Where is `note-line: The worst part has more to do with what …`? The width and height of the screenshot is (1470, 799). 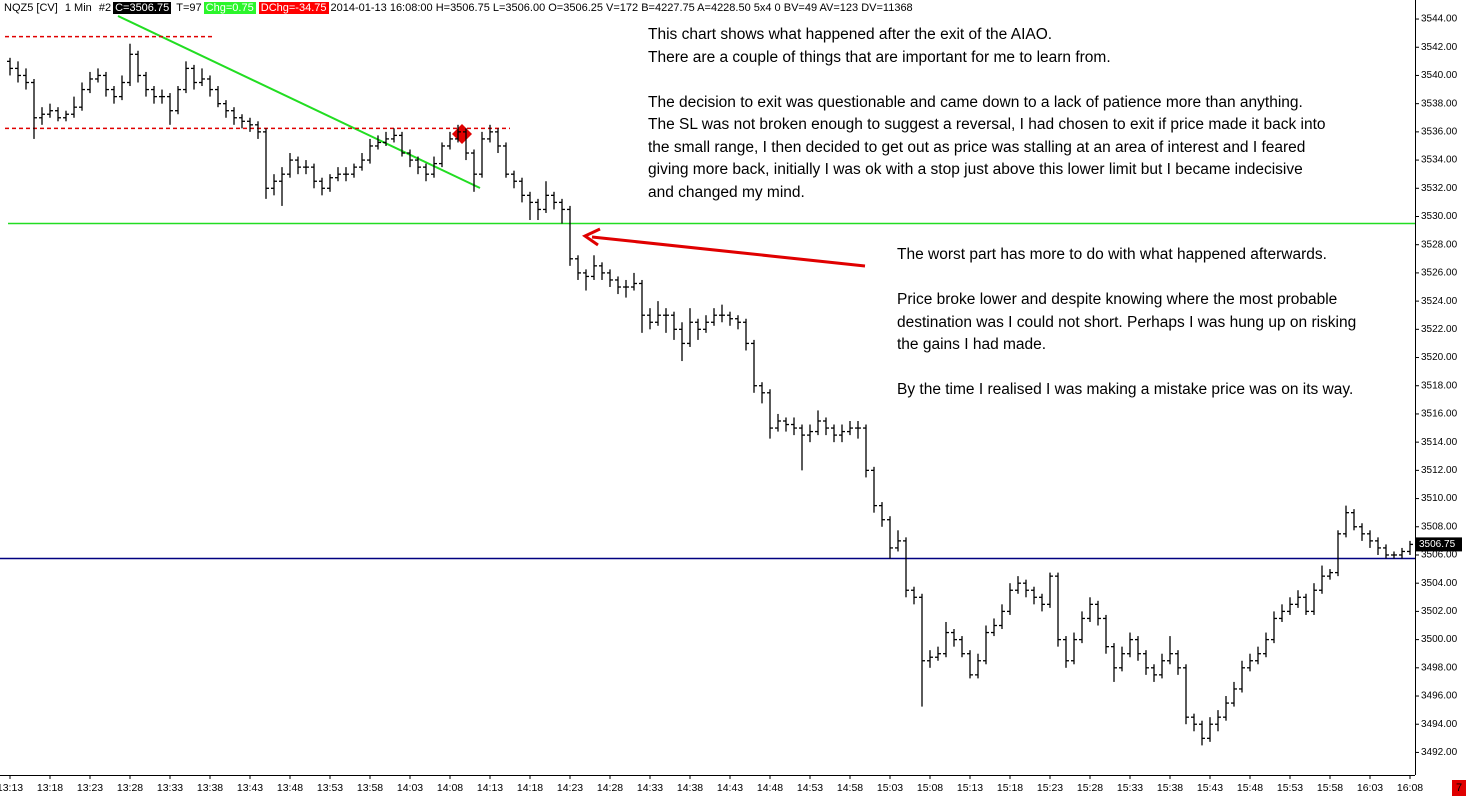
note-line: The worst part has more to do with what … is located at coordinates (1112, 254).